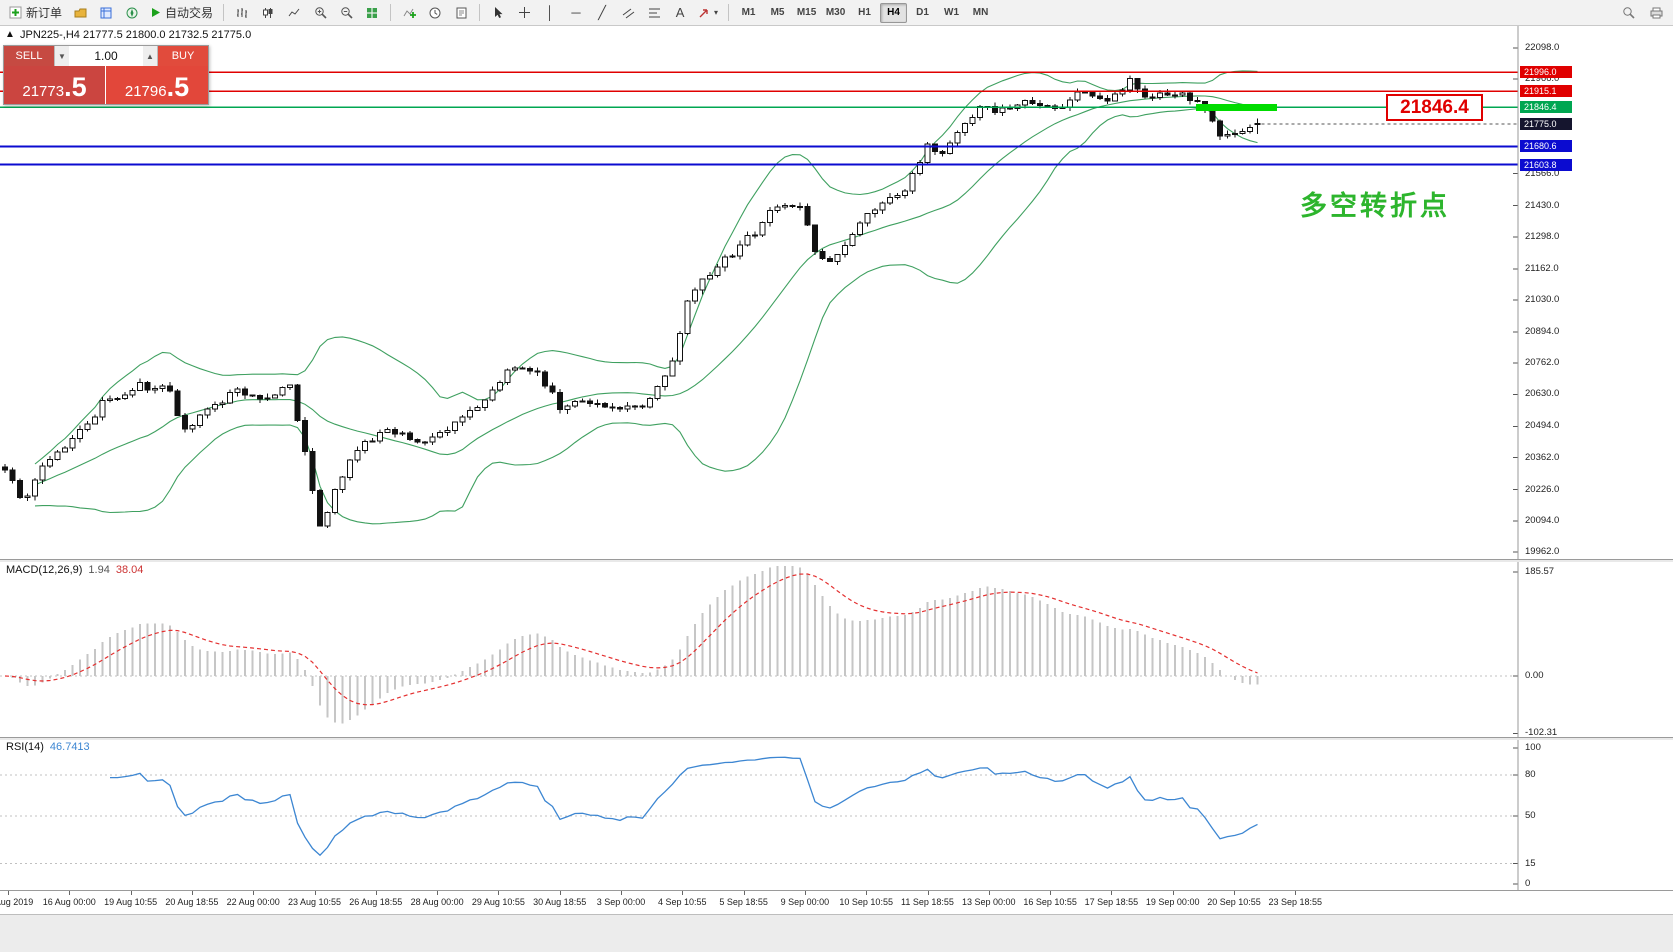 The height and width of the screenshot is (952, 1673). I want to click on cursor-tool-button, so click(498, 13).